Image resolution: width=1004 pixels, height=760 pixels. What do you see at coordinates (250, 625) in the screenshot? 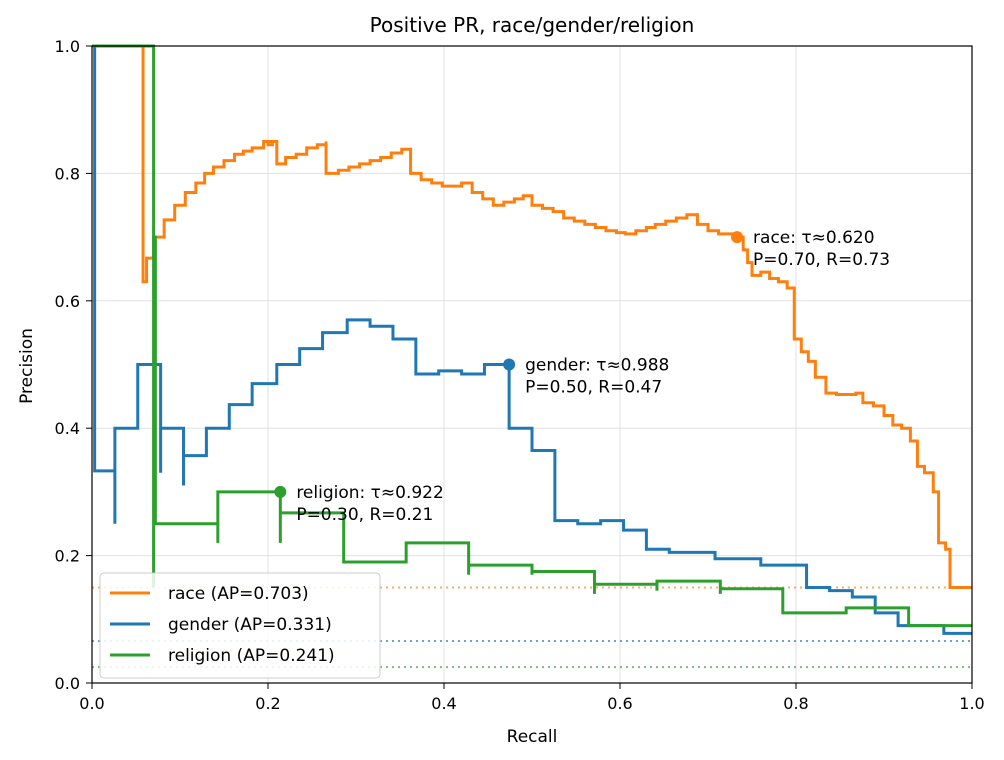
I see `legend-label: gender (AP=0.331)` at bounding box center [250, 625].